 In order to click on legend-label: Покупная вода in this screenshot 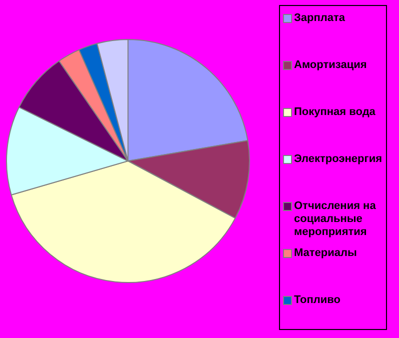, I will do `click(335, 112)`.